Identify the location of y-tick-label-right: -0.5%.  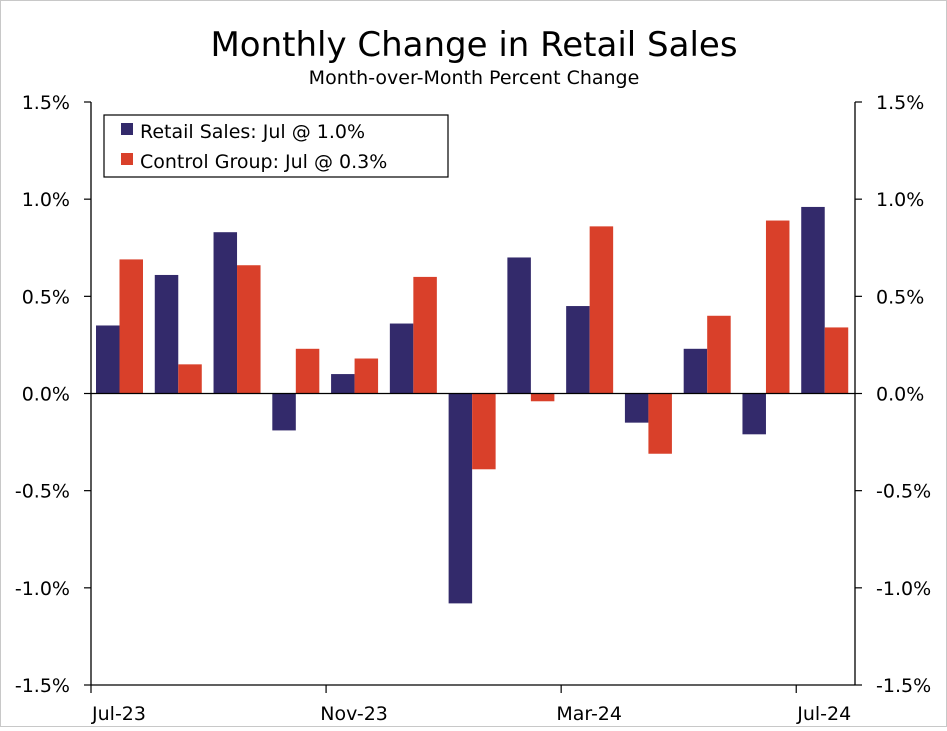
(903, 492).